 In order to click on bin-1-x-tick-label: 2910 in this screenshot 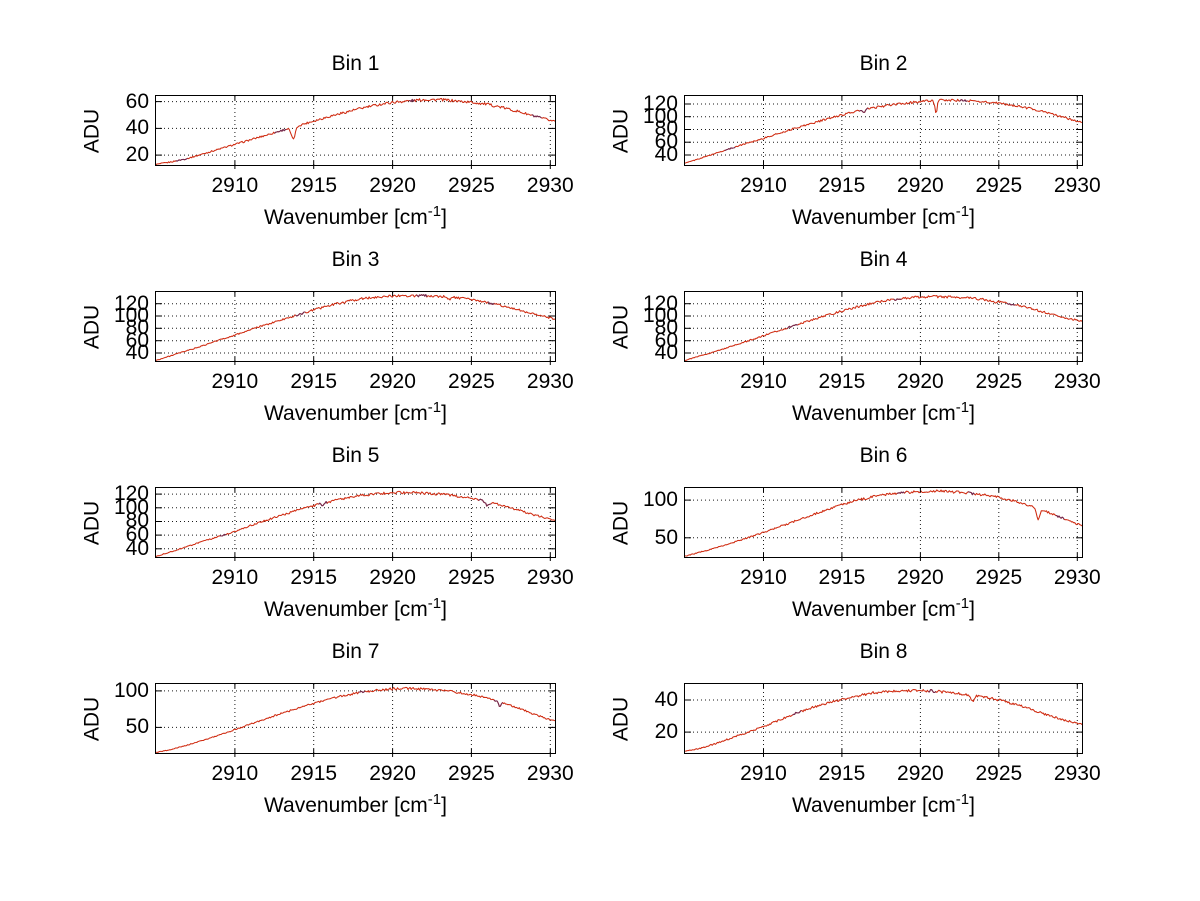, I will do `click(235, 185)`.